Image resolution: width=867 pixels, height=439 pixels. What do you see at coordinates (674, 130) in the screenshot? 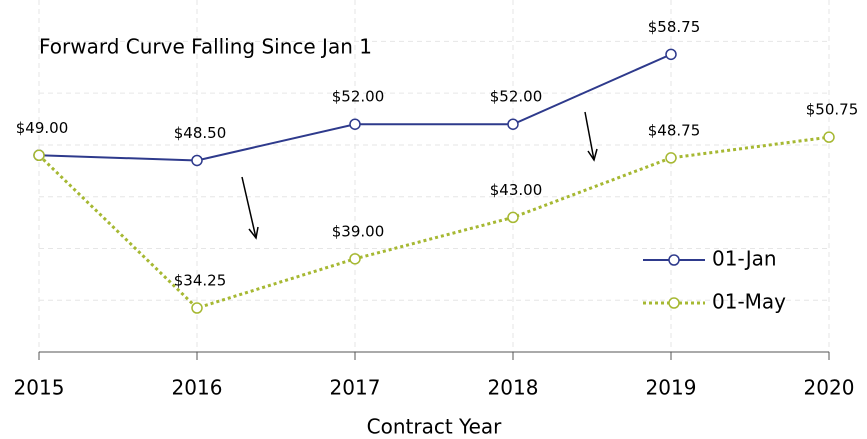
I see `data-label: $48.75` at bounding box center [674, 130].